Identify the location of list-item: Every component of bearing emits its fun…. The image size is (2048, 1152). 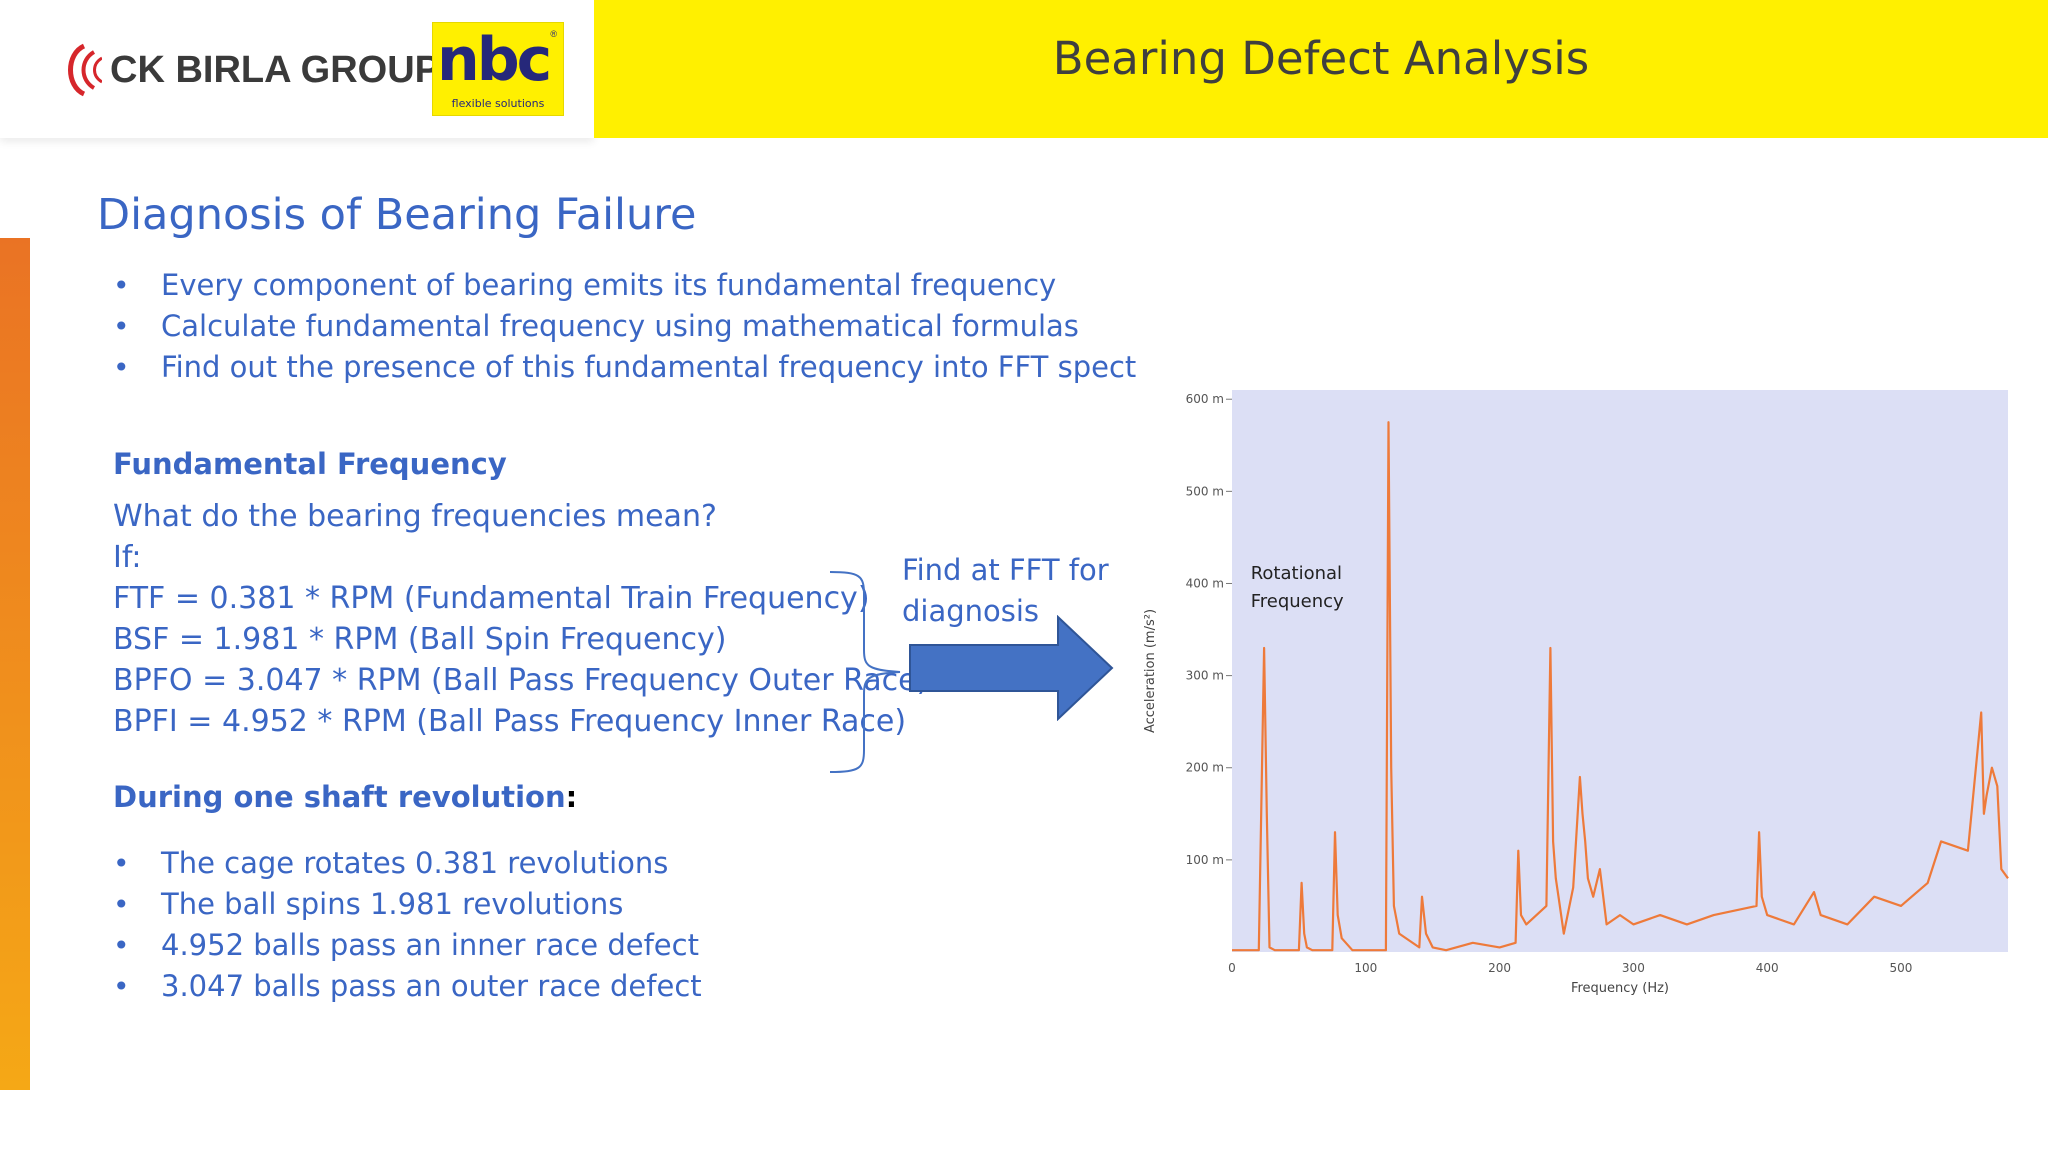
(617, 285).